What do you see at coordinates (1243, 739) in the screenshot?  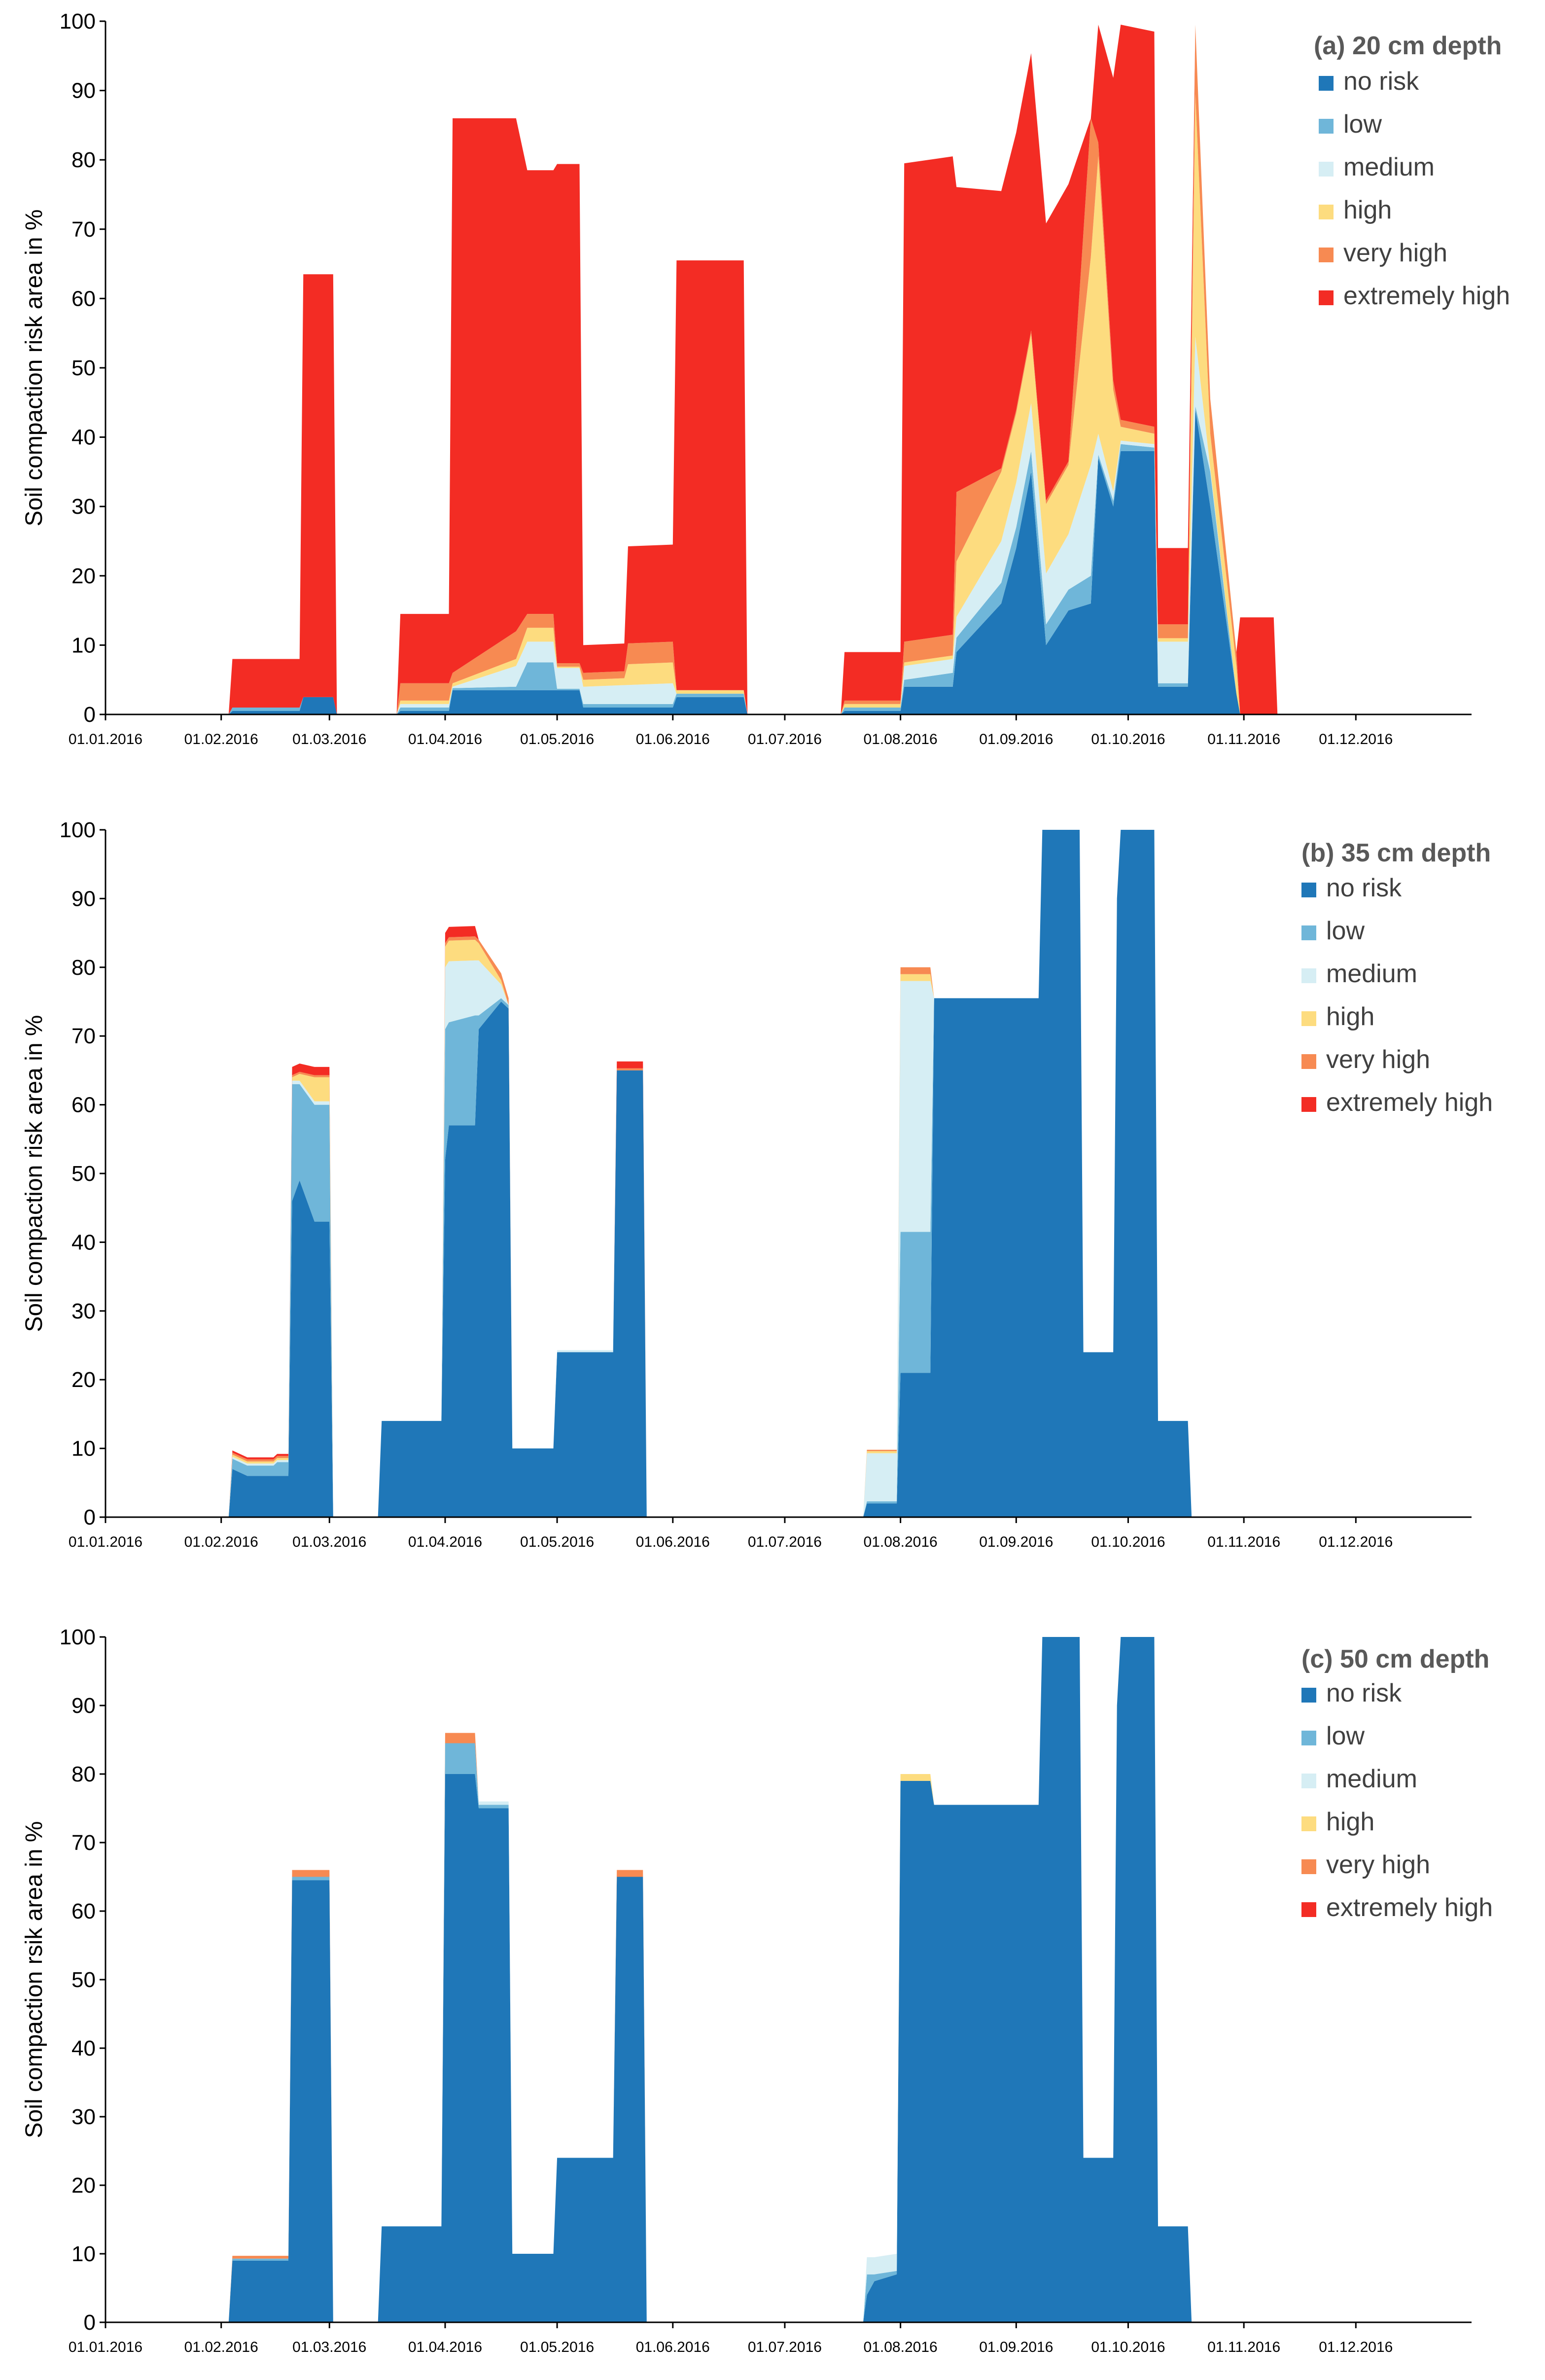 I see `x-tick-label: 01.11.2016` at bounding box center [1243, 739].